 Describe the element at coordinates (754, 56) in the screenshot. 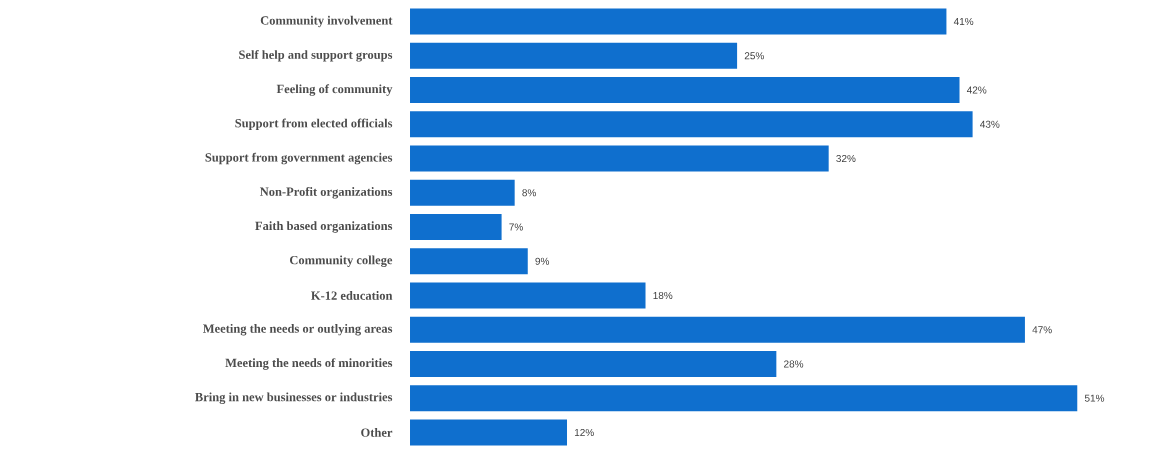

I see `data-label: 25%` at that location.